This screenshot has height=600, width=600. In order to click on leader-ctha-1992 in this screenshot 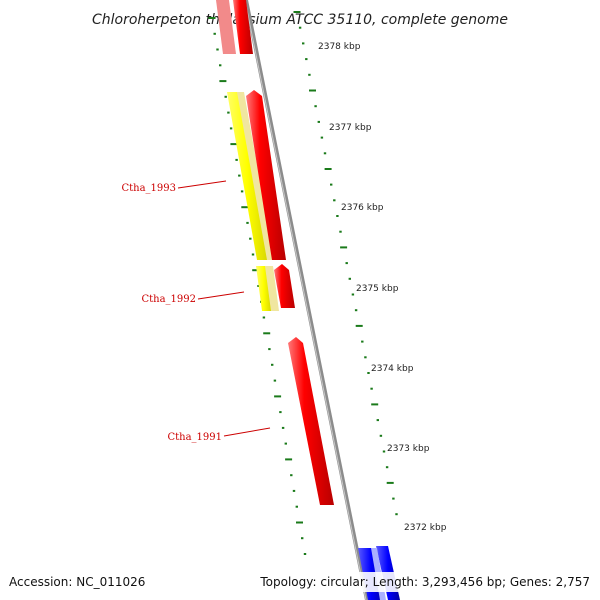, I will do `click(221, 295)`.